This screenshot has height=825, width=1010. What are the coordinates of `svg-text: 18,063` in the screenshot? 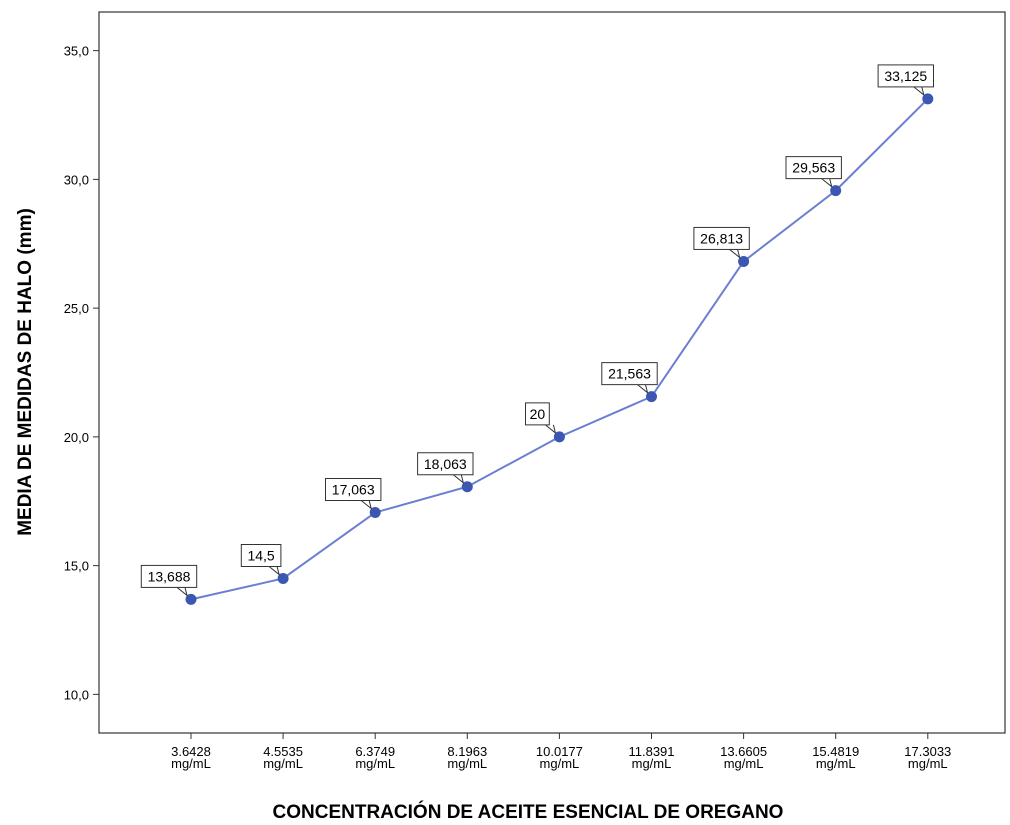 It's located at (445, 464).